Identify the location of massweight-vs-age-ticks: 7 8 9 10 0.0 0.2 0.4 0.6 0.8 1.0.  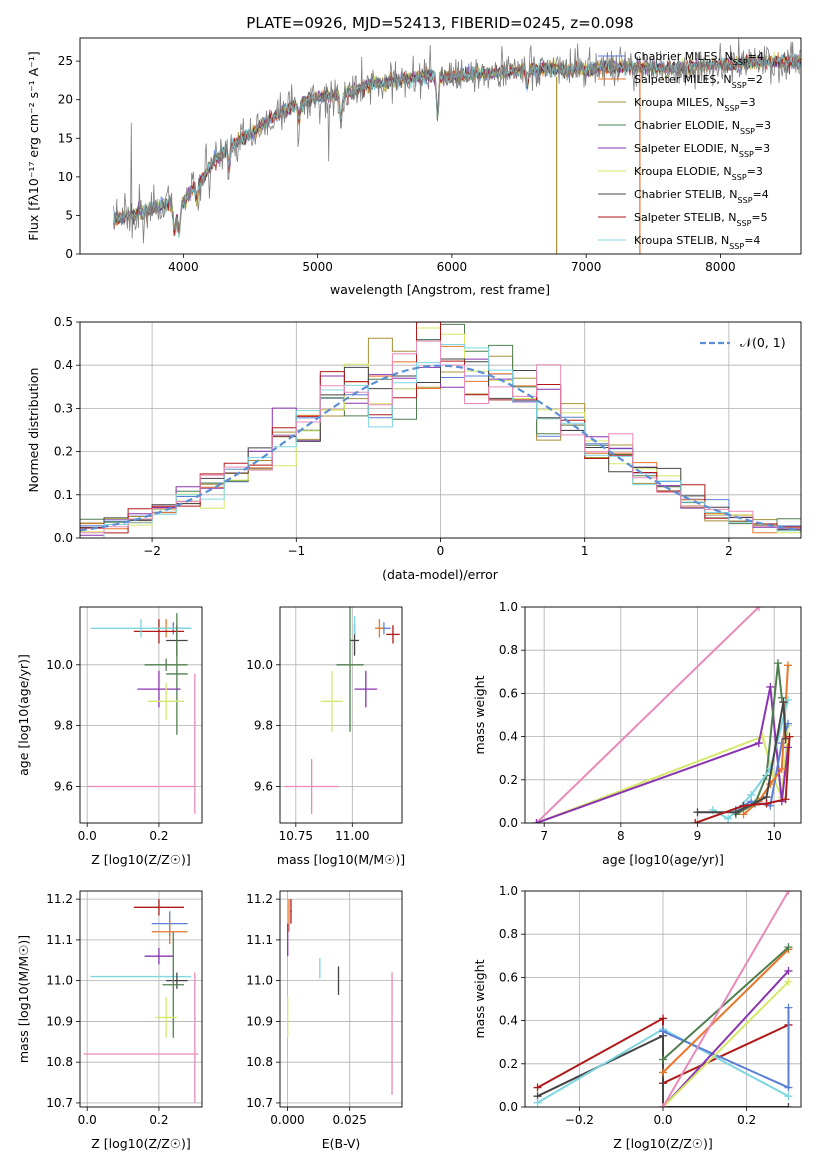
(640, 721).